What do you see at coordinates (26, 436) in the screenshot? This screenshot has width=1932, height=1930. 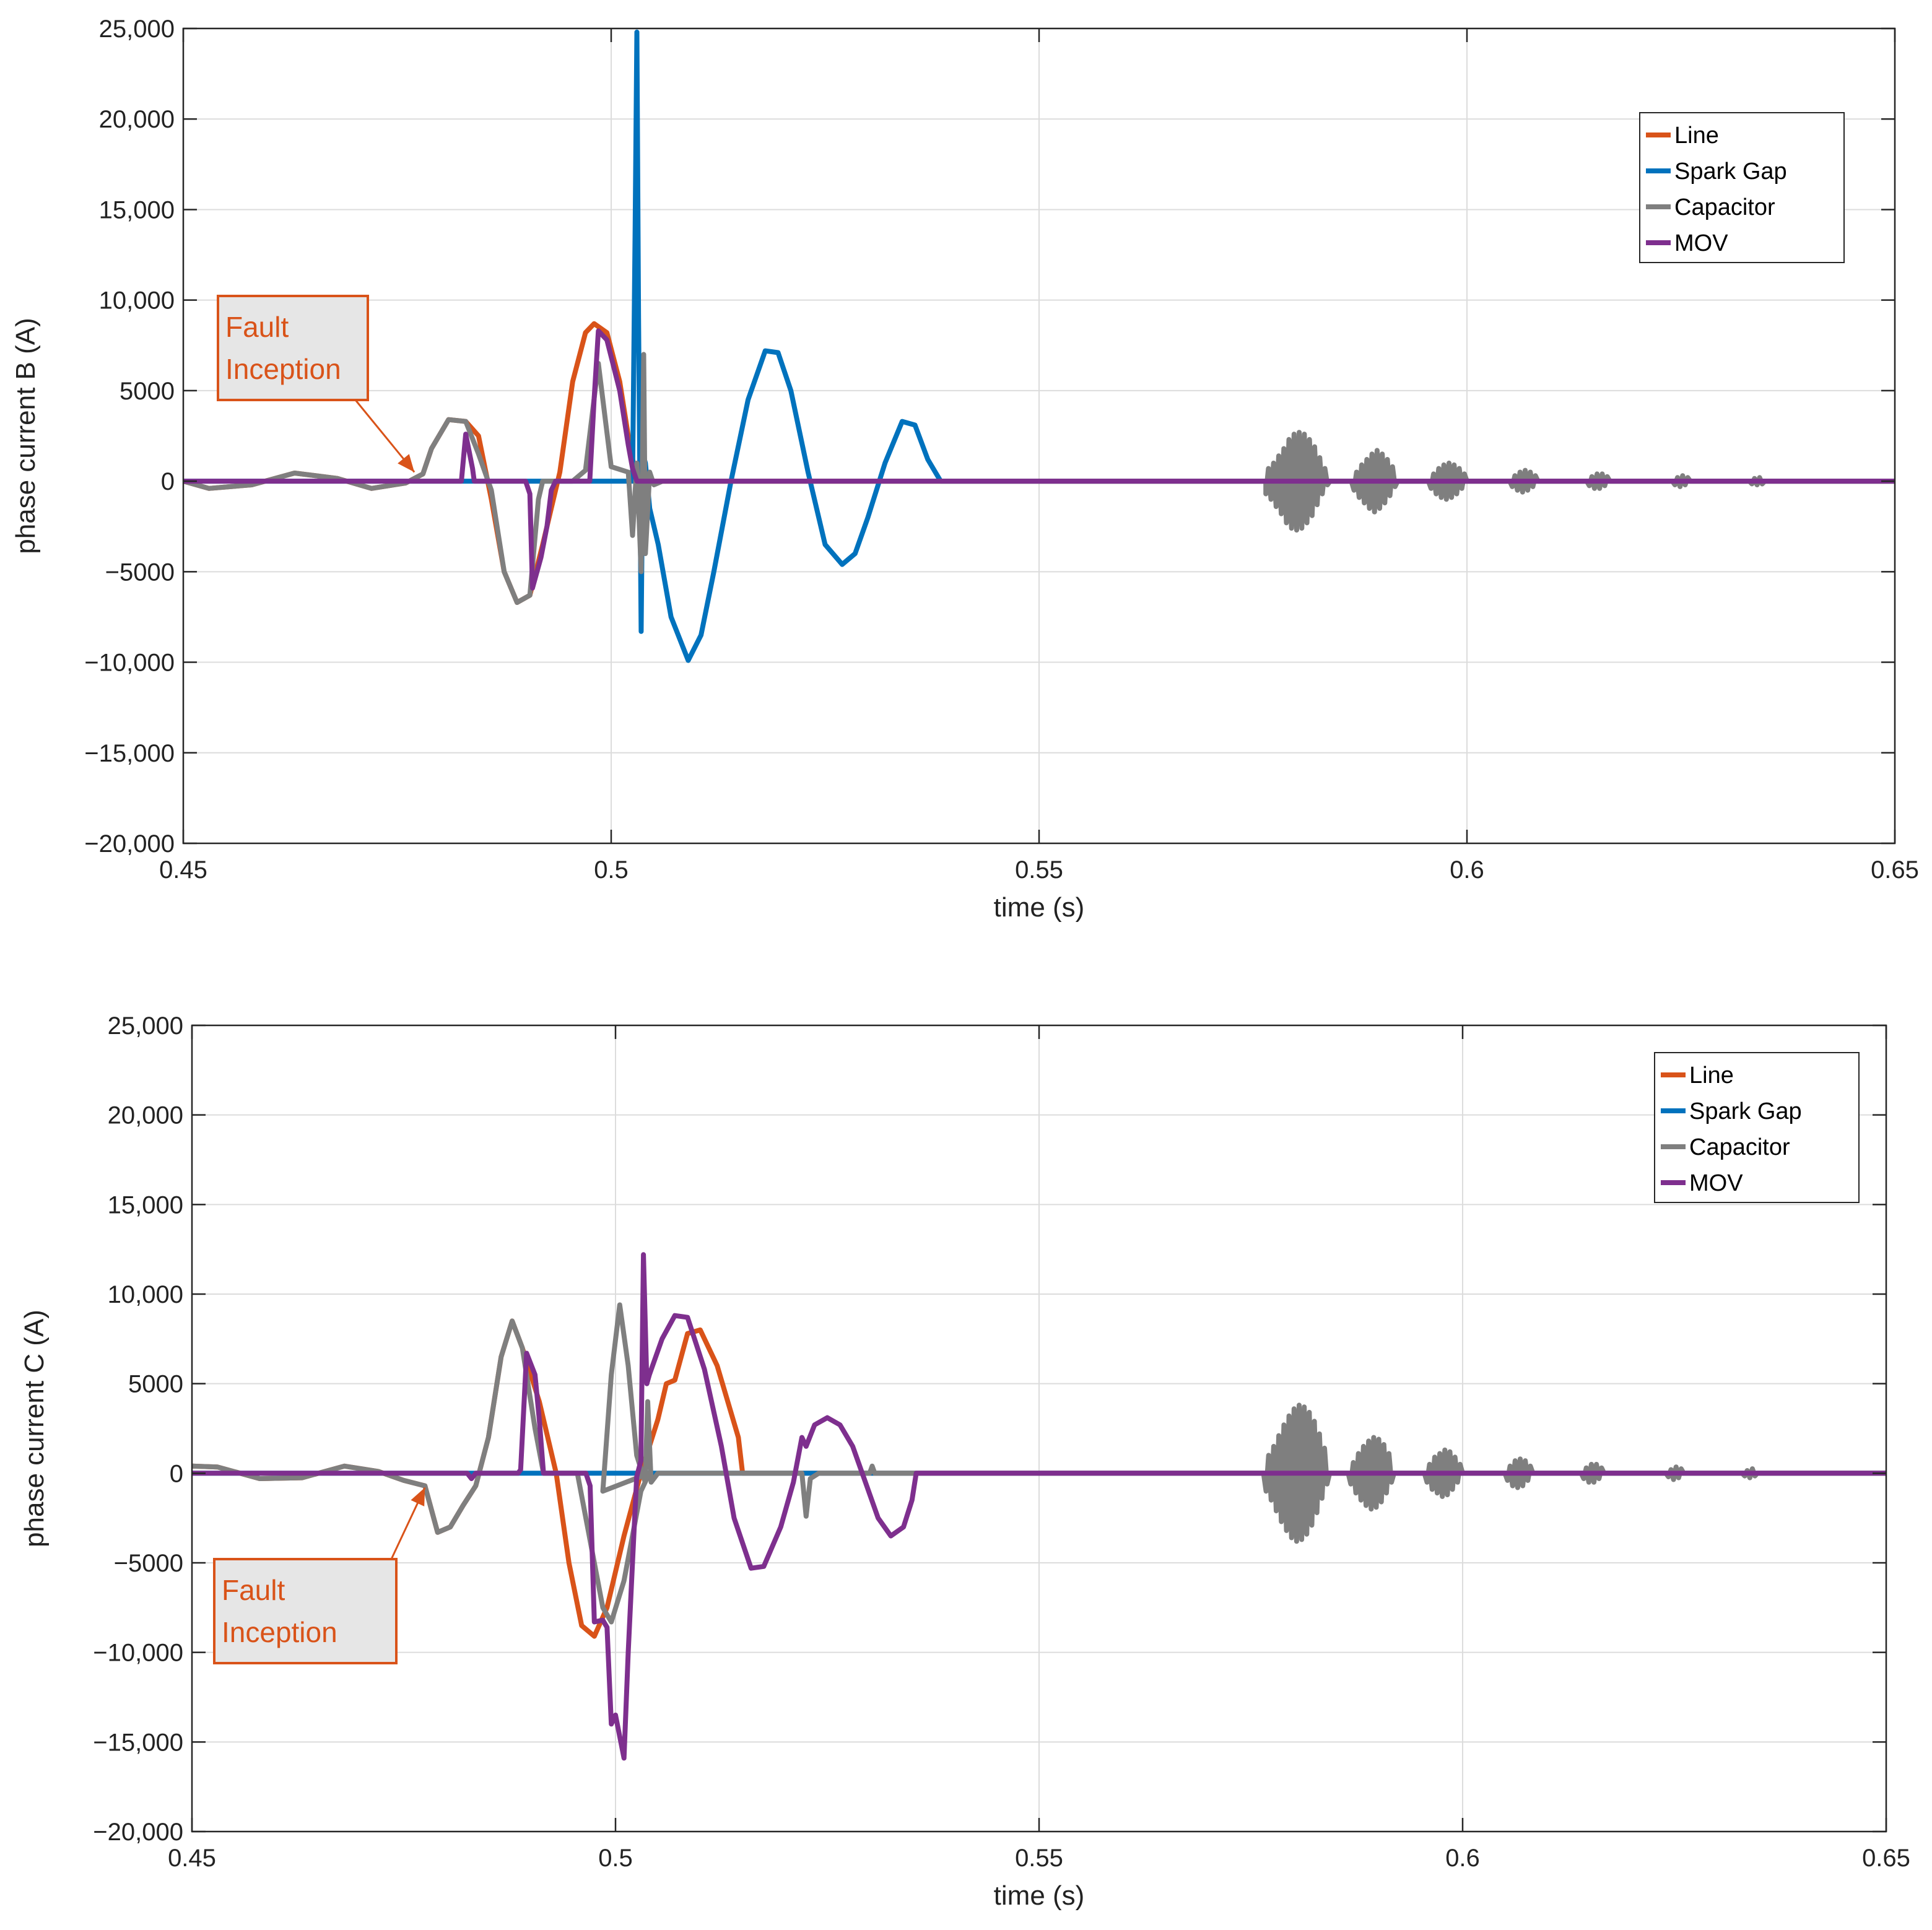 I see `y-axis-label: phase current B (A)` at bounding box center [26, 436].